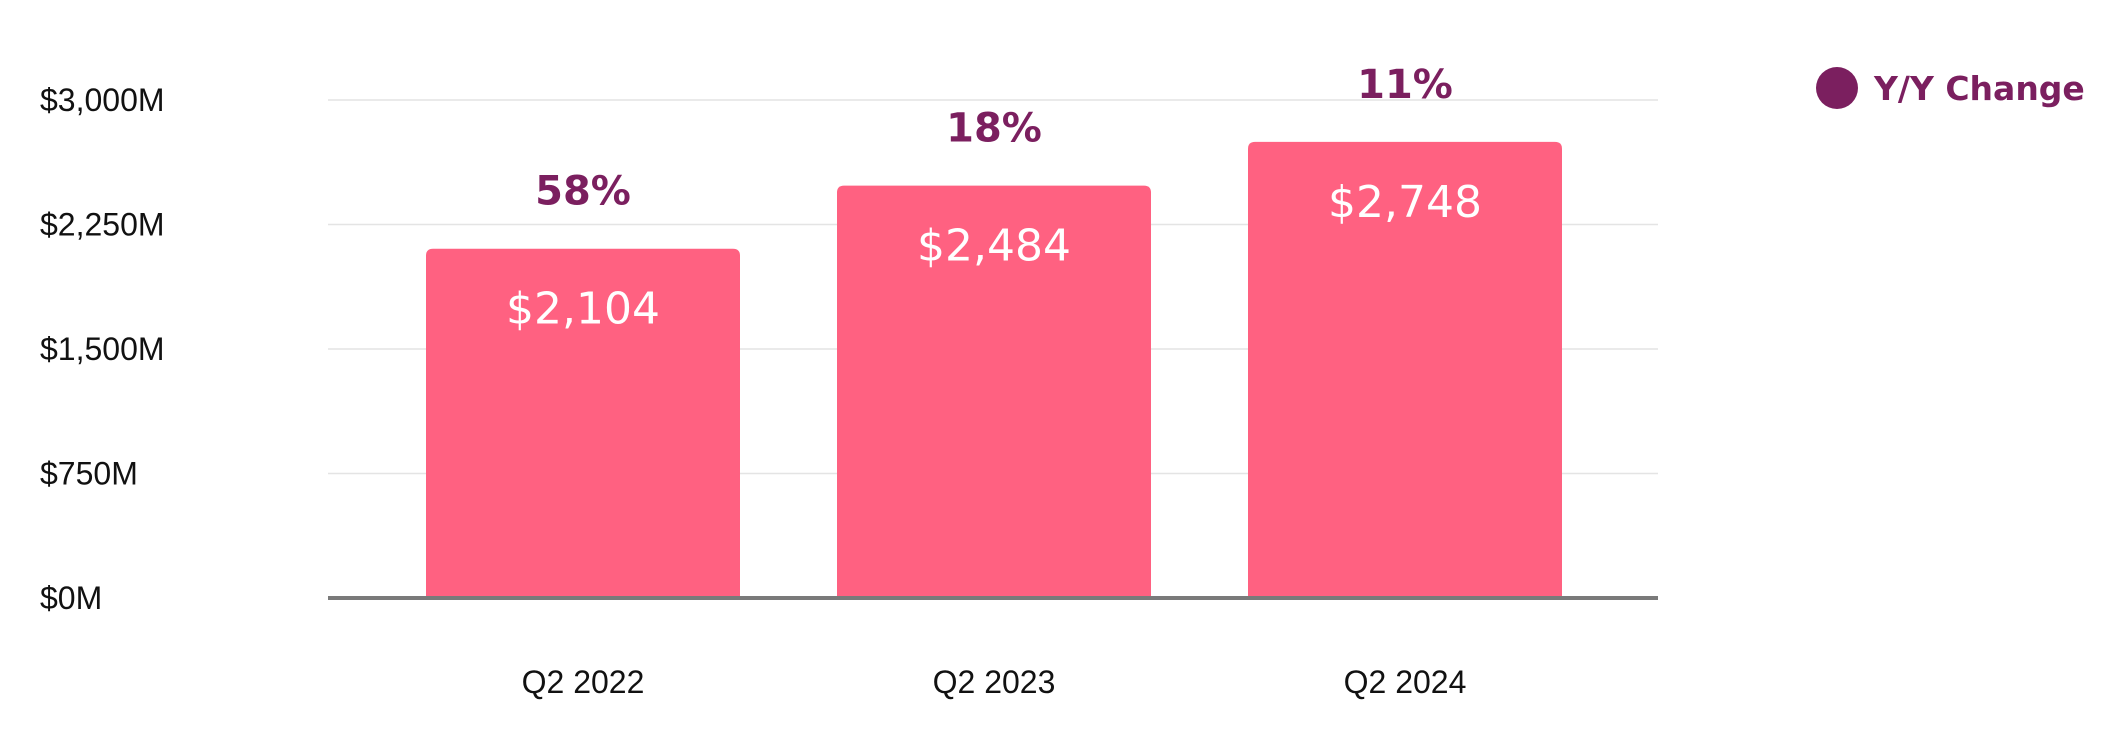 The image size is (2104, 740). What do you see at coordinates (102, 100) in the screenshot?
I see `y-tick-label: $3,000M` at bounding box center [102, 100].